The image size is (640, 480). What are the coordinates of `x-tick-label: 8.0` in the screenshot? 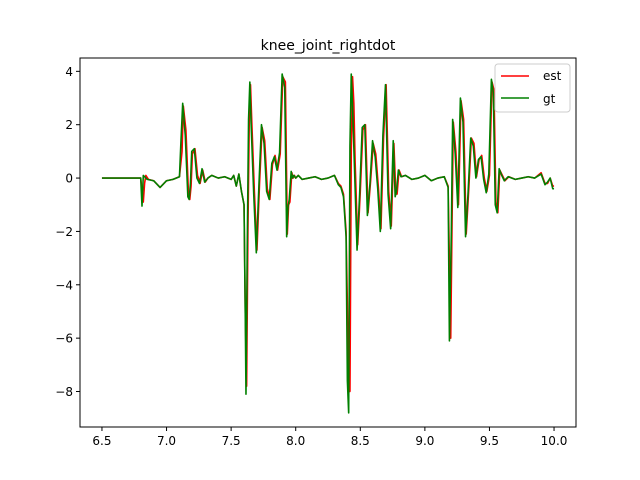 It's located at (295, 441).